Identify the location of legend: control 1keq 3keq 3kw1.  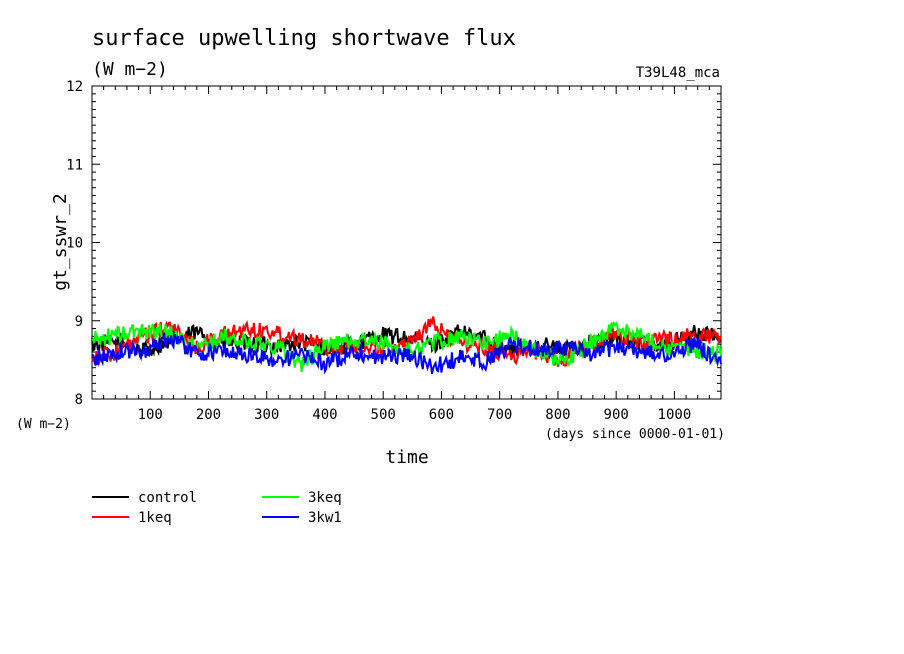
(217, 508).